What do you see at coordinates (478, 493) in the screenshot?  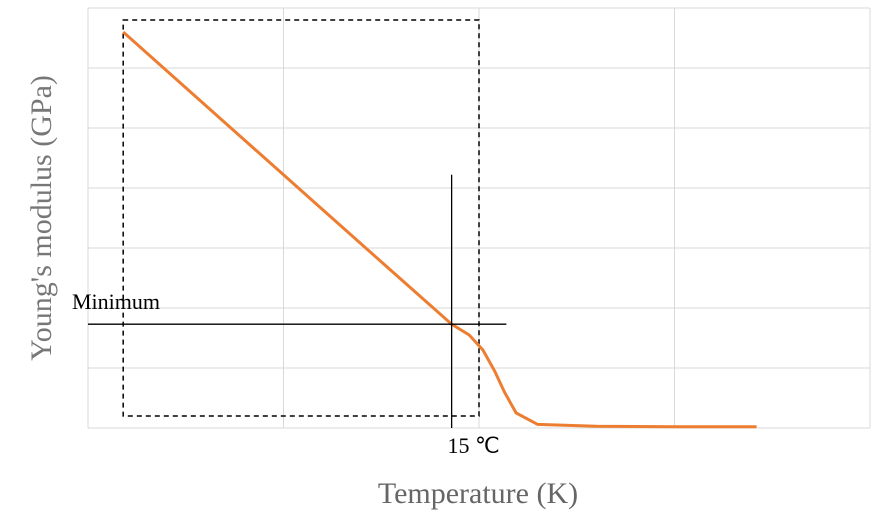 I see `x-axis-label: Temperature (K)` at bounding box center [478, 493].